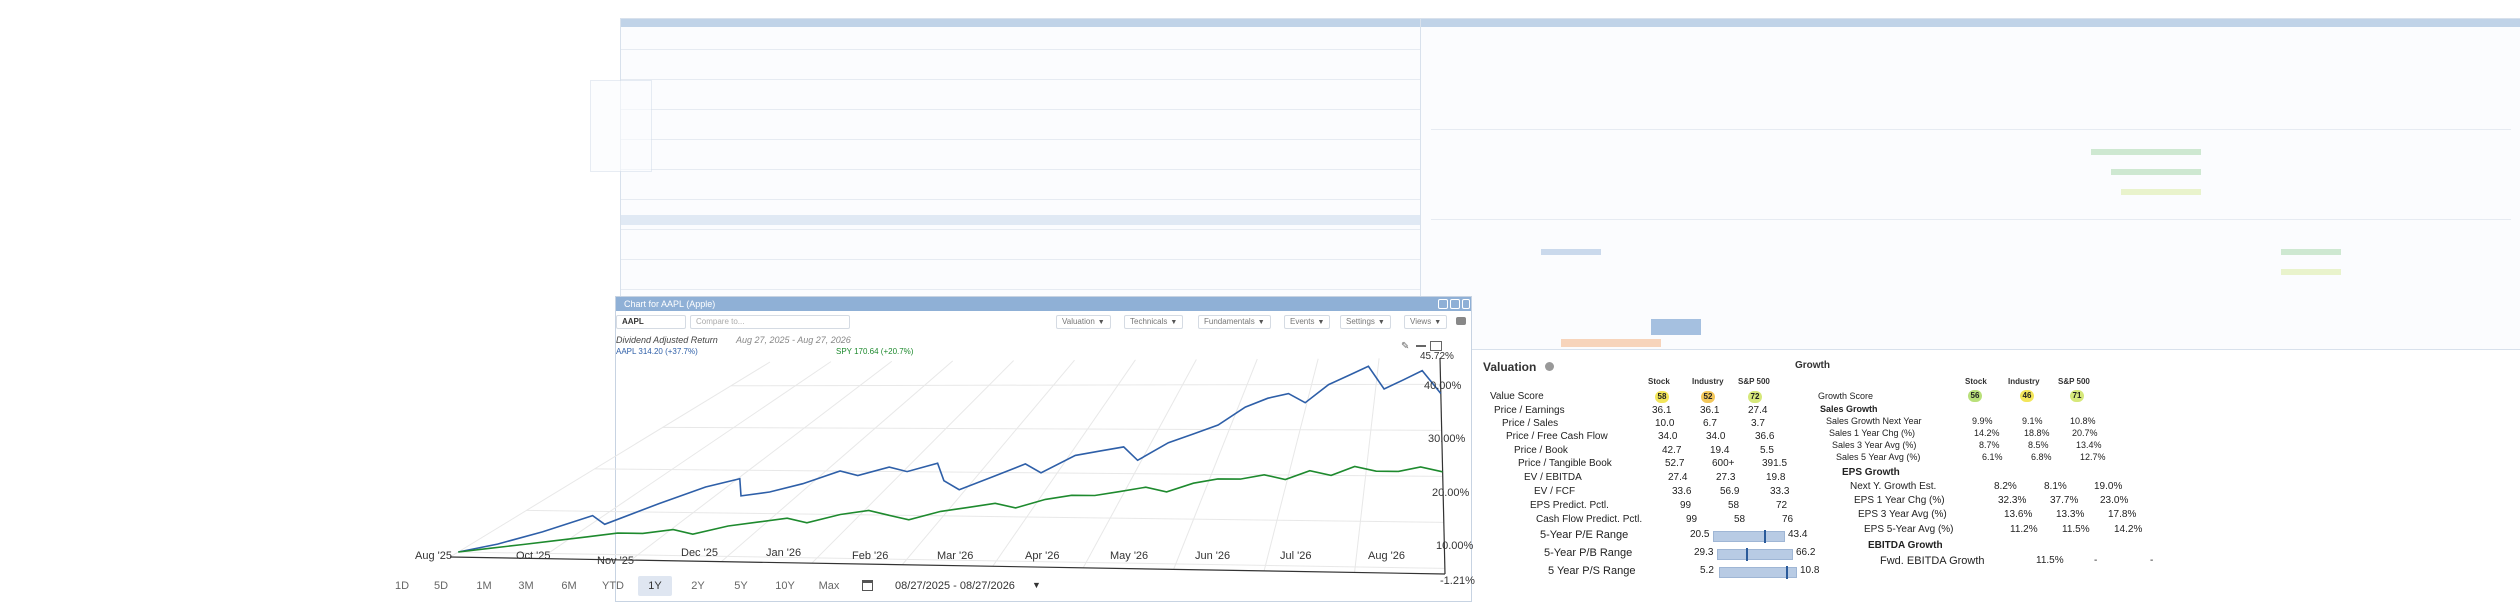 The image size is (2520, 602). What do you see at coordinates (784, 553) in the screenshot?
I see `x-tick-label: Jan '26` at bounding box center [784, 553].